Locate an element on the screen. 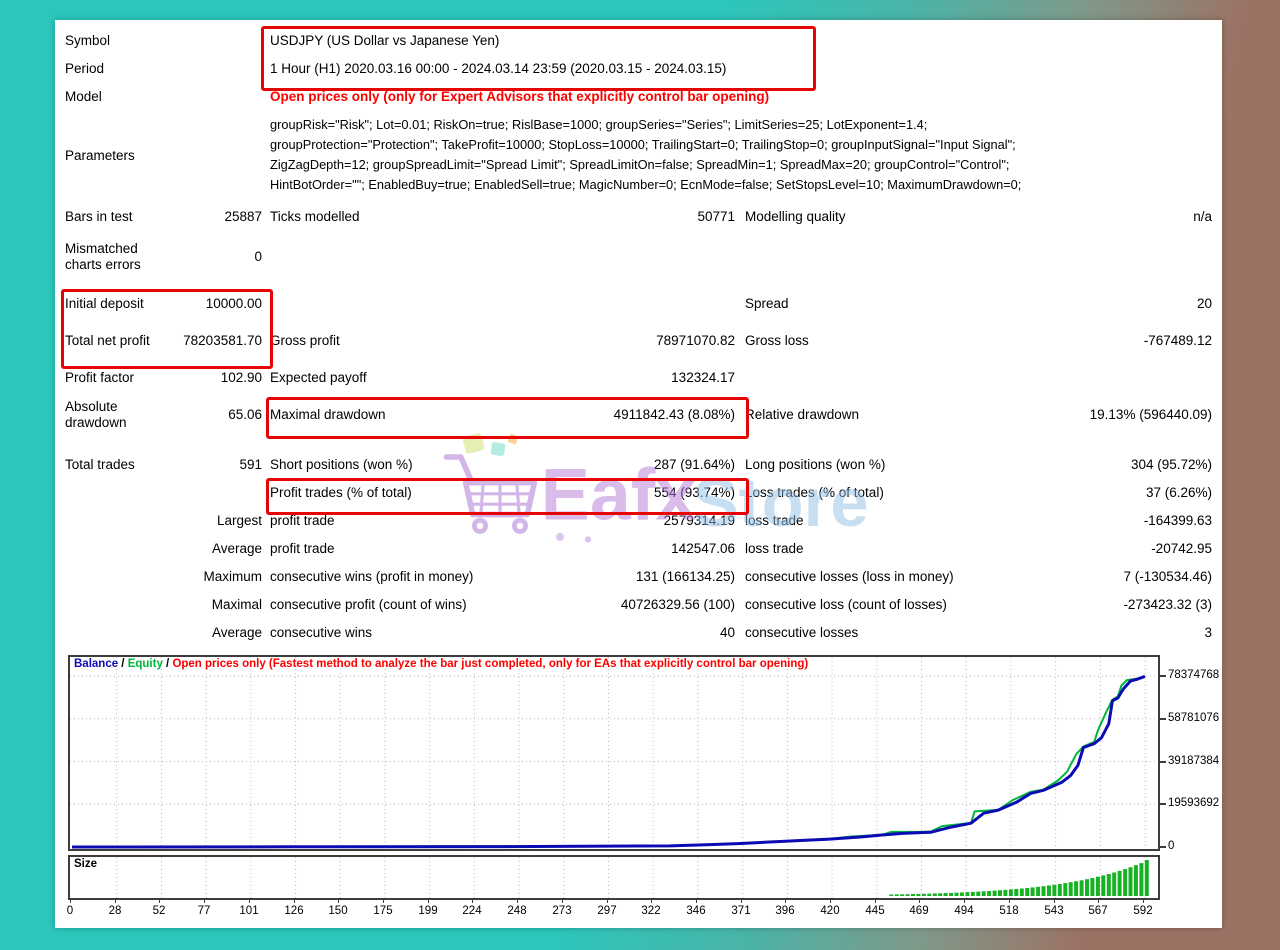  stat-label: Expected payoff is located at coordinates (318, 377).